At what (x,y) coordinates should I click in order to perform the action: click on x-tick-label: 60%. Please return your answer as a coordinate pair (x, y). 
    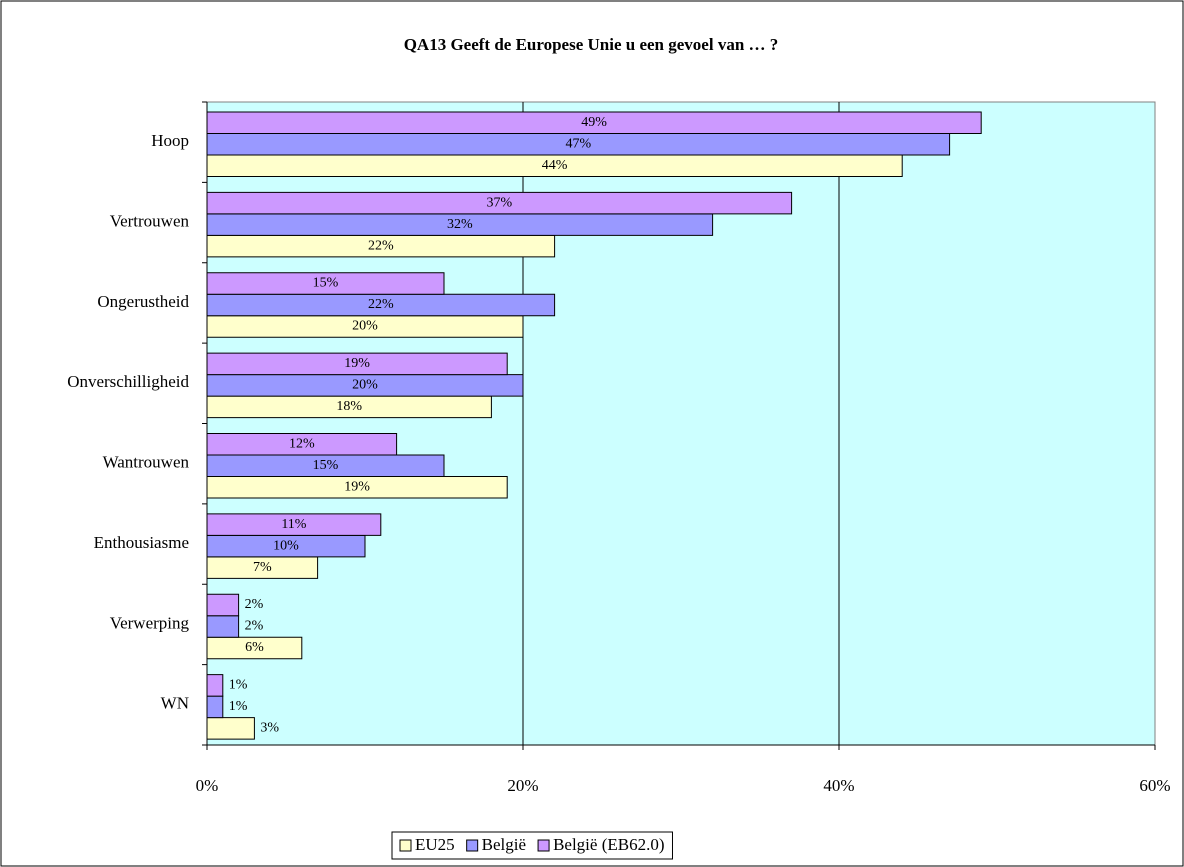
    Looking at the image, I should click on (1154, 785).